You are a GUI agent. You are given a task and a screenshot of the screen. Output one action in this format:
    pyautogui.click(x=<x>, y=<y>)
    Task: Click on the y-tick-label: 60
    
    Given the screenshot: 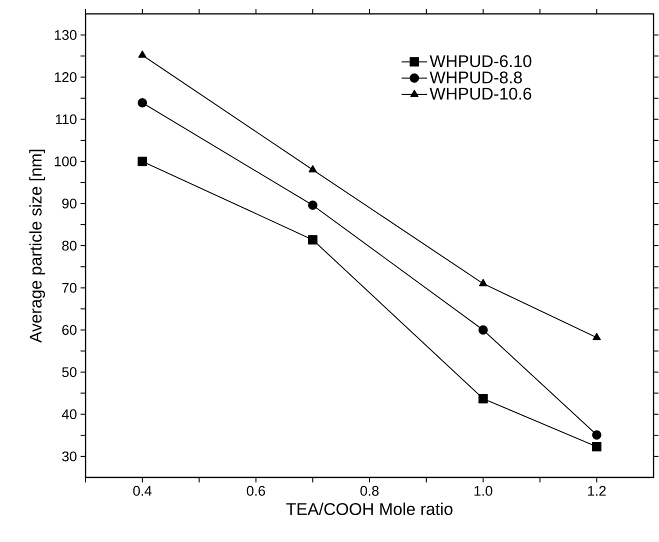 What is the action you would take?
    pyautogui.click(x=69, y=329)
    